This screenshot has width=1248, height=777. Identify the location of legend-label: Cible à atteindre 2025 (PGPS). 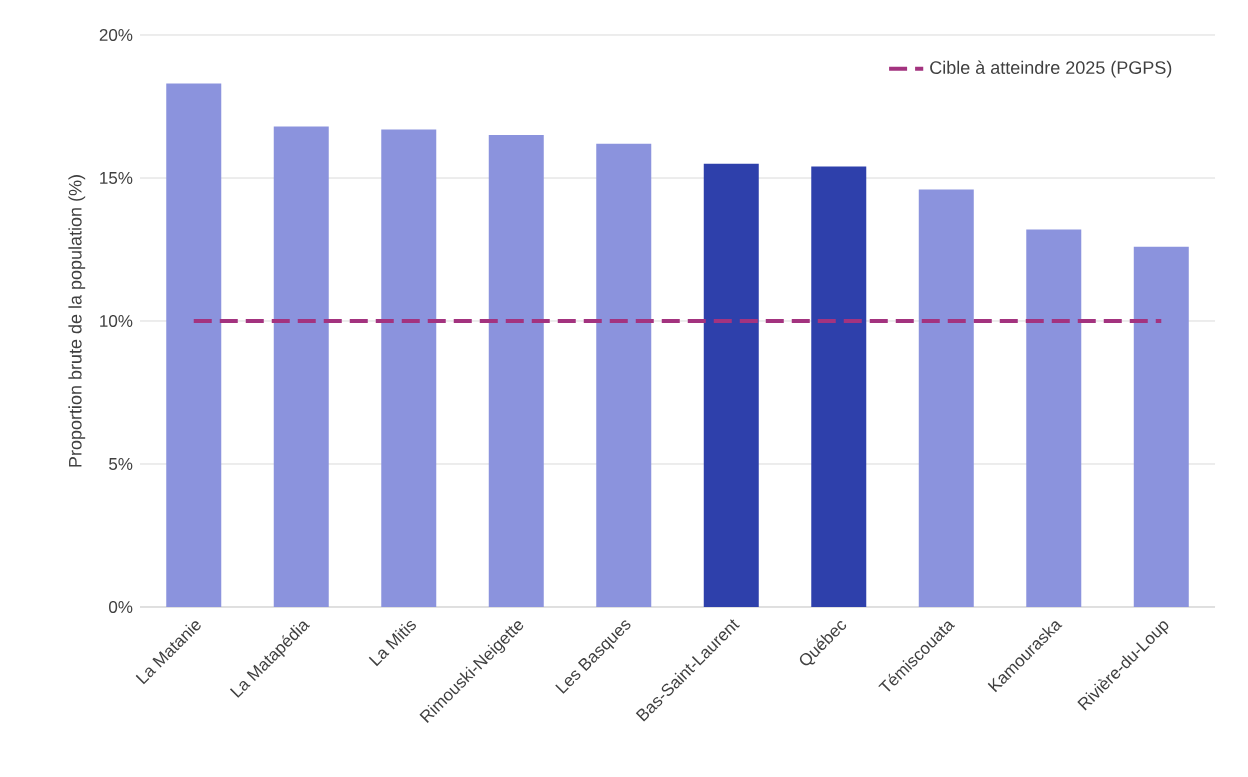
(1051, 69).